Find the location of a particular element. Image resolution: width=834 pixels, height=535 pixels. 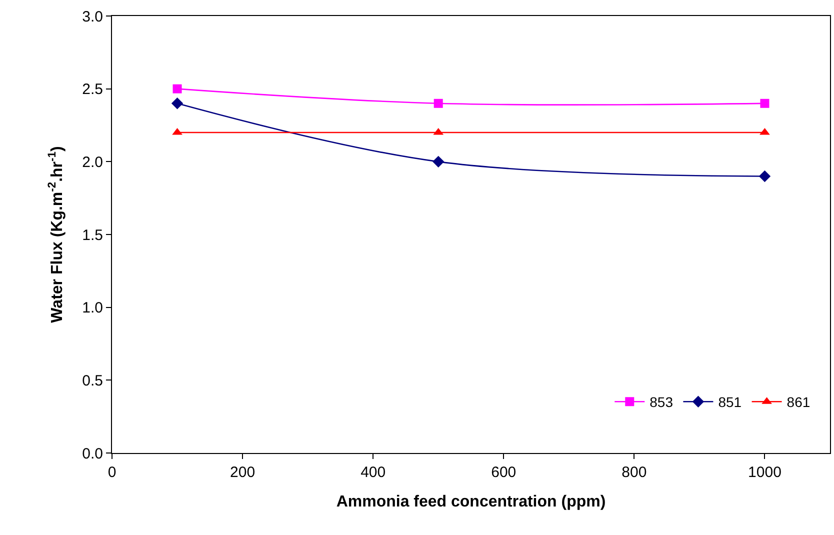

y-tick-label: 2.5 is located at coordinates (92, 89).